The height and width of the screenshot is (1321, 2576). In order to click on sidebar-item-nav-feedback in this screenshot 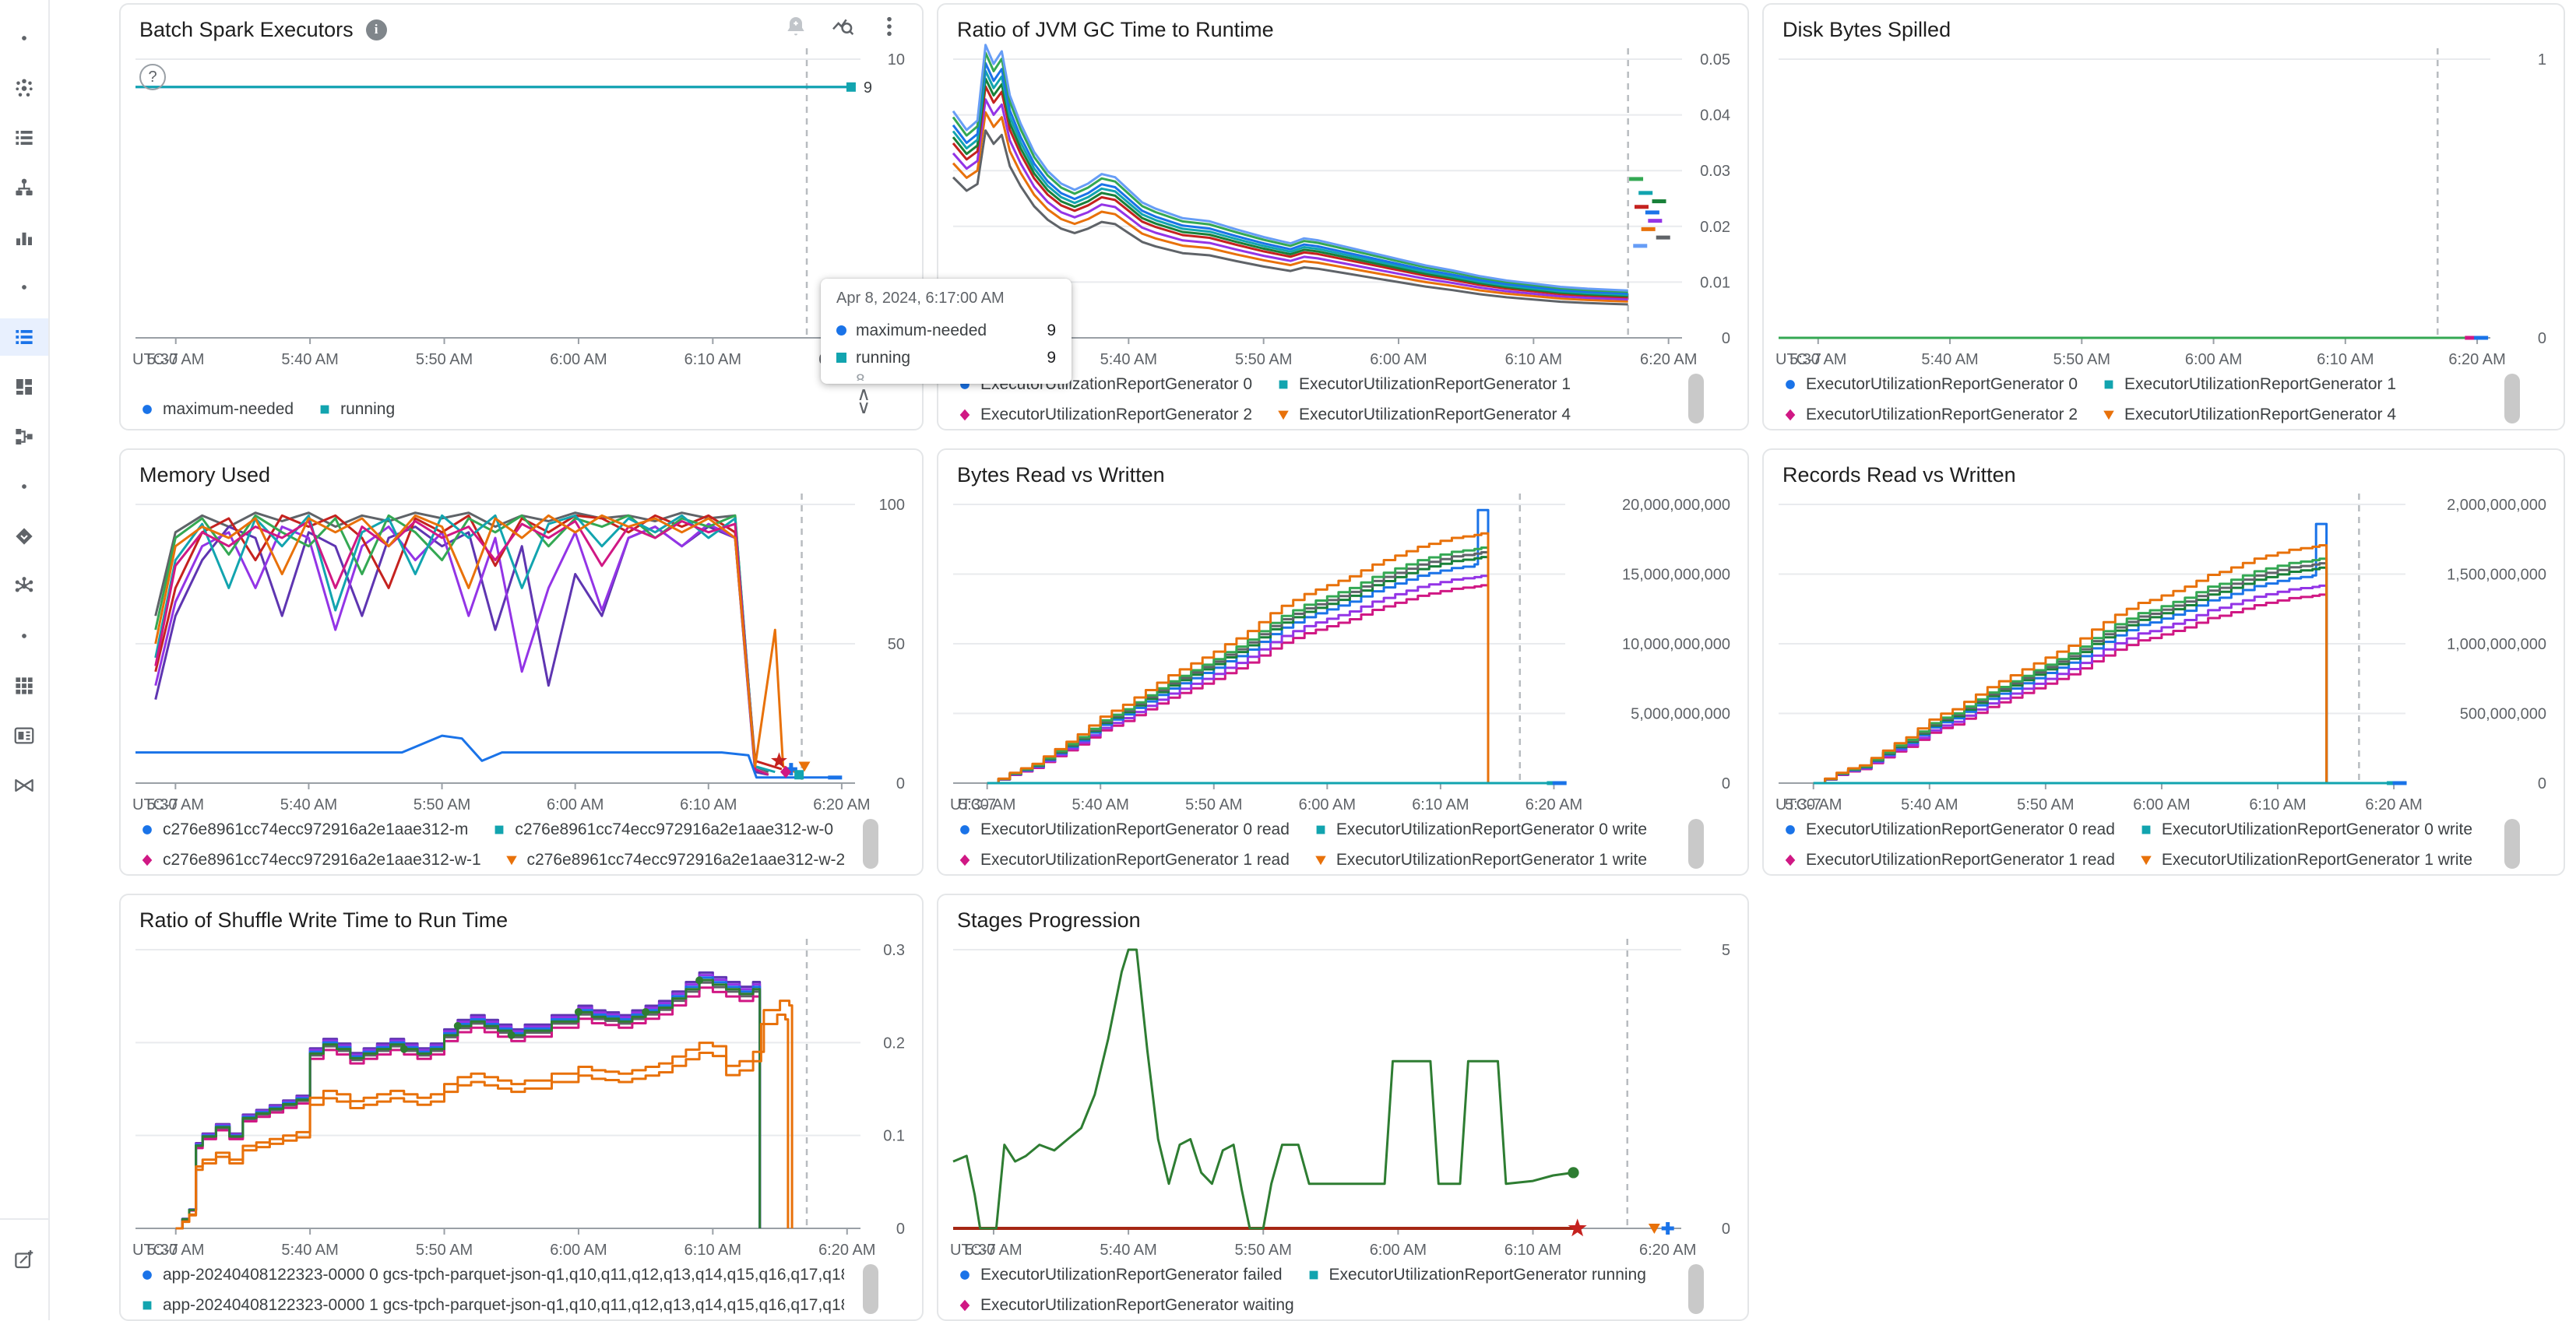, I will do `click(24, 1259)`.